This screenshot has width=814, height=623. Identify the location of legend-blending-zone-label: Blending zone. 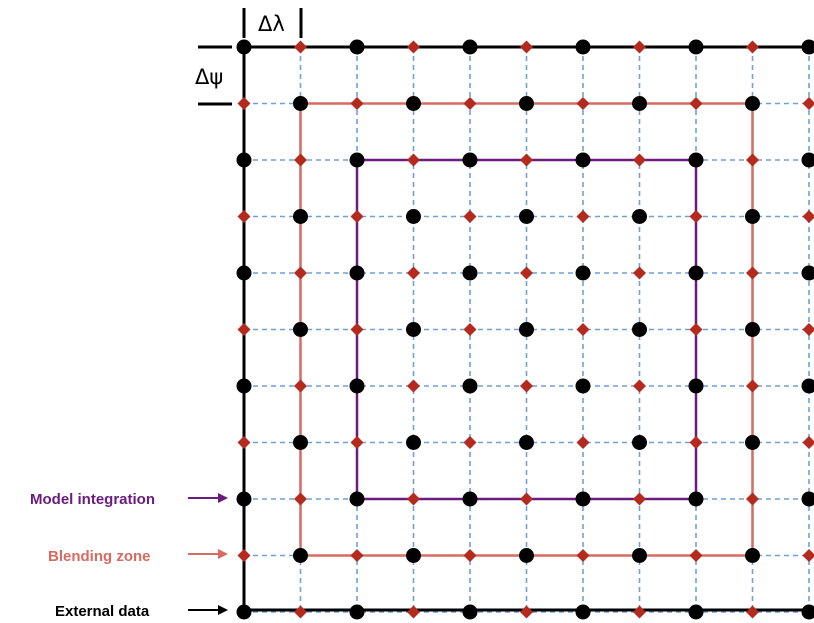
(99, 556).